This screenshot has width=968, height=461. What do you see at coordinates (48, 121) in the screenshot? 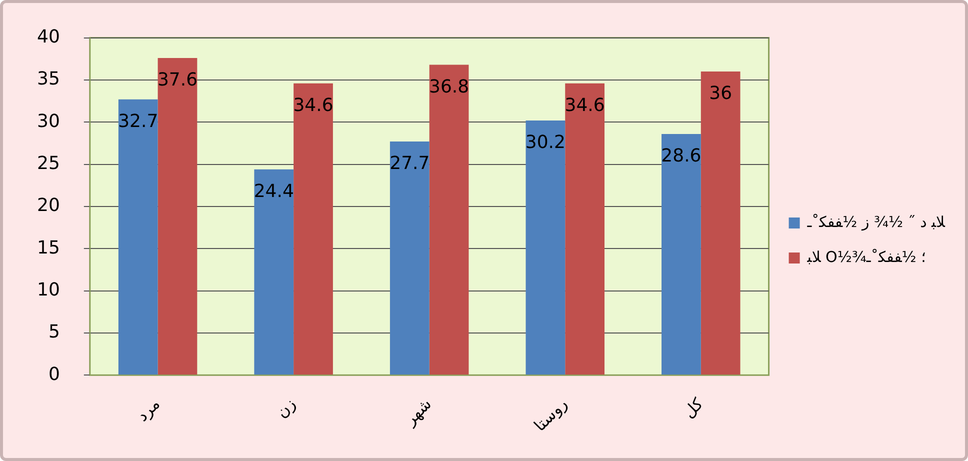
I see `y-tick-label: 30` at bounding box center [48, 121].